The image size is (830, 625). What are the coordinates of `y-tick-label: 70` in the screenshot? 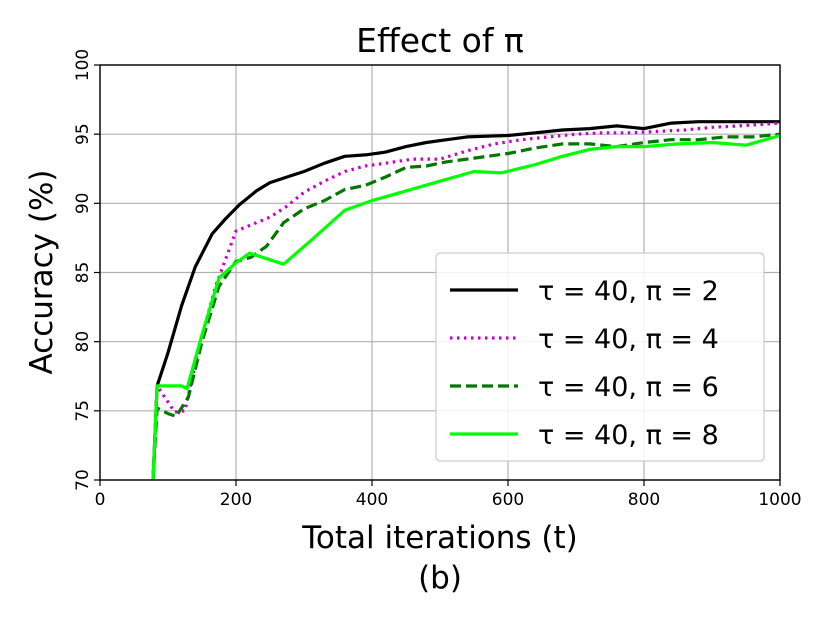 It's located at (83, 480).